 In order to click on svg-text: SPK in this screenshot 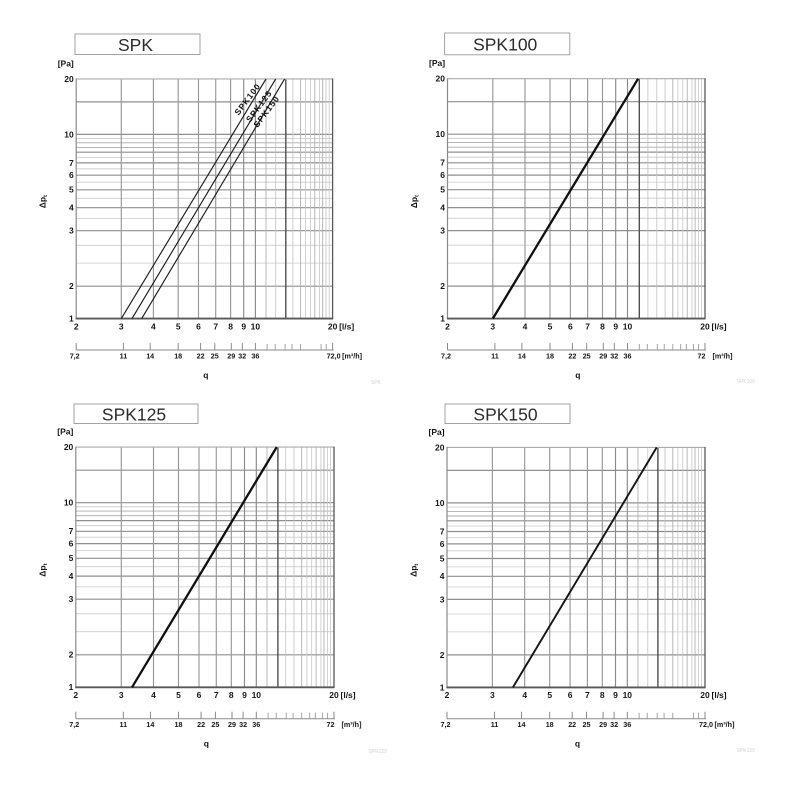, I will do `click(376, 383)`.